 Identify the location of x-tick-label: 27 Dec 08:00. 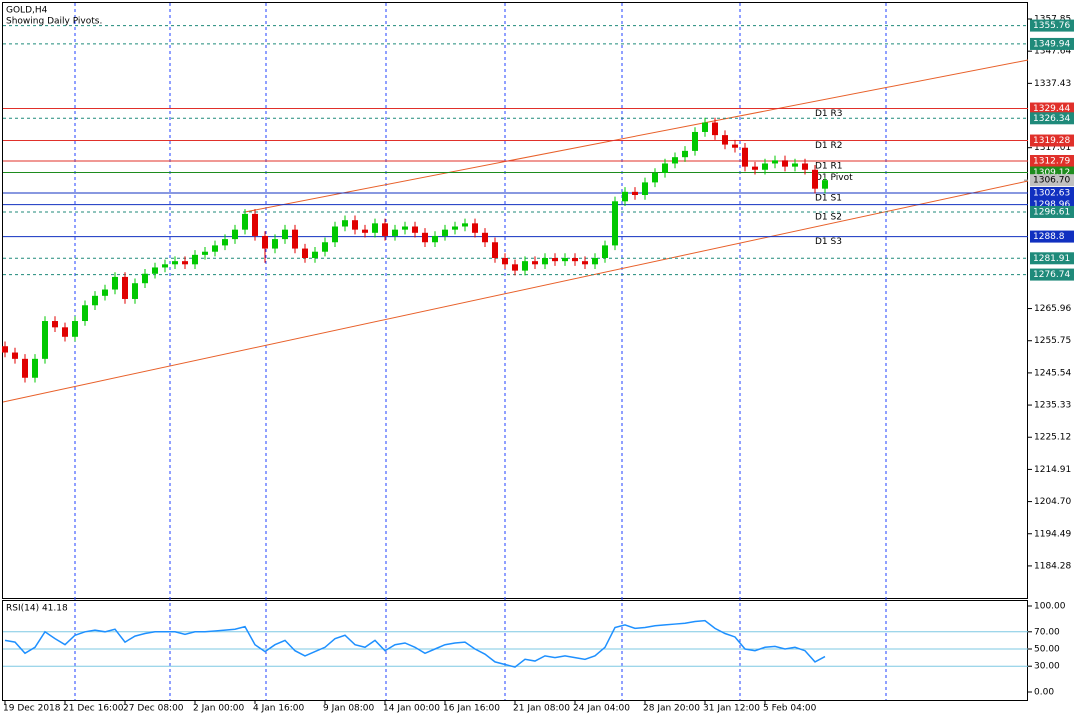
(153, 709).